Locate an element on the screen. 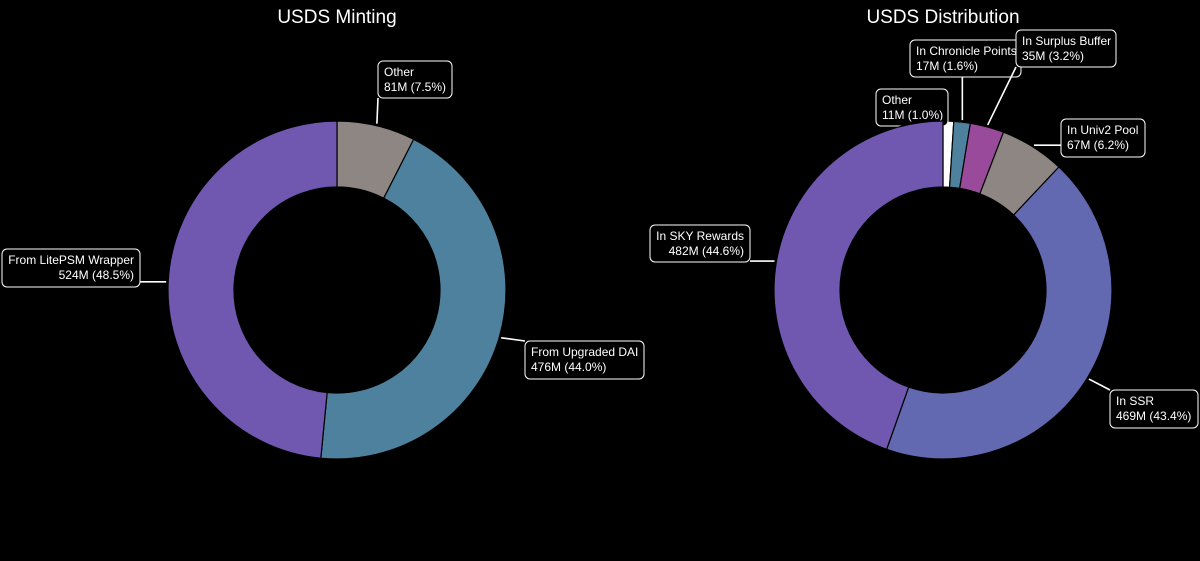 This screenshot has width=1200, height=561. distribution-label-name-other: Other is located at coordinates (897, 100).